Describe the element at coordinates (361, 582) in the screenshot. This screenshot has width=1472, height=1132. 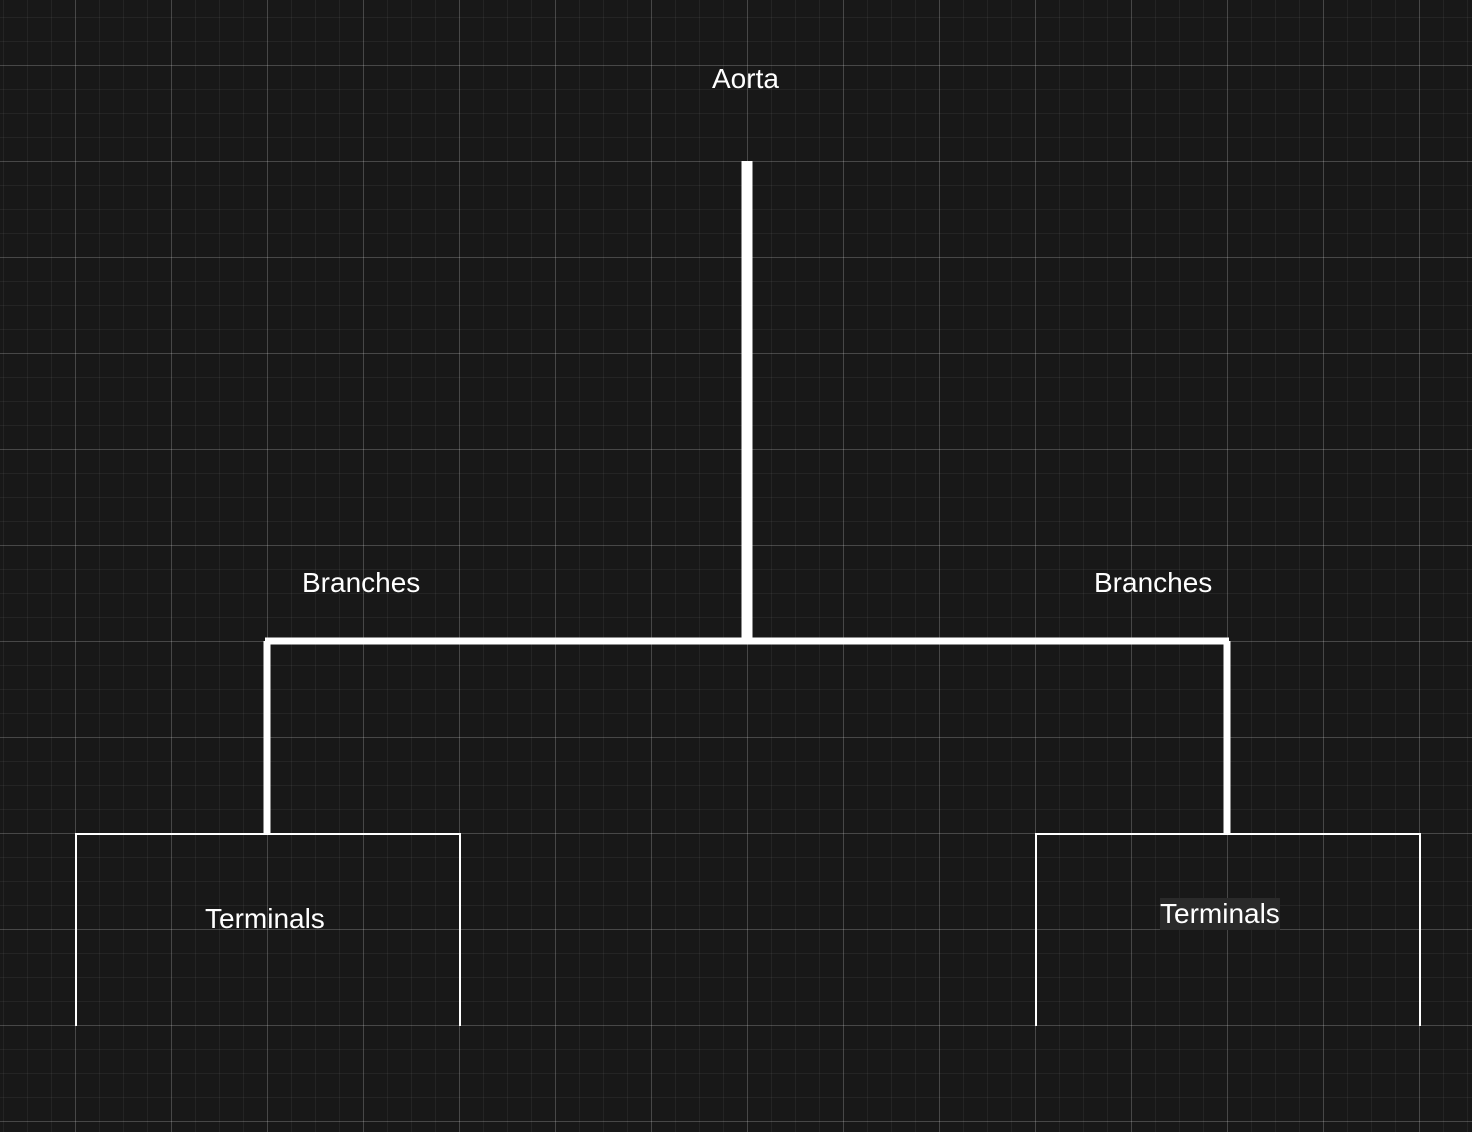
I see `left-branch-label: Branches` at that location.